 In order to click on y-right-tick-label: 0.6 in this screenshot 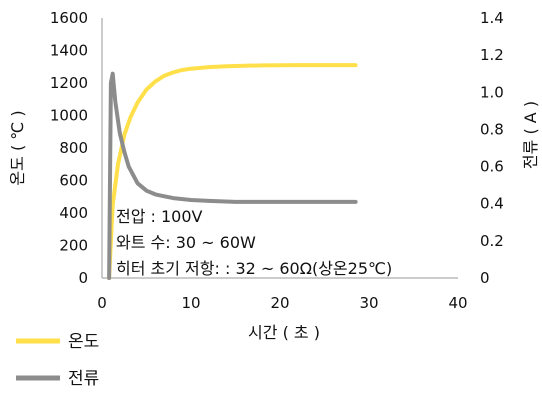, I will do `click(492, 167)`.